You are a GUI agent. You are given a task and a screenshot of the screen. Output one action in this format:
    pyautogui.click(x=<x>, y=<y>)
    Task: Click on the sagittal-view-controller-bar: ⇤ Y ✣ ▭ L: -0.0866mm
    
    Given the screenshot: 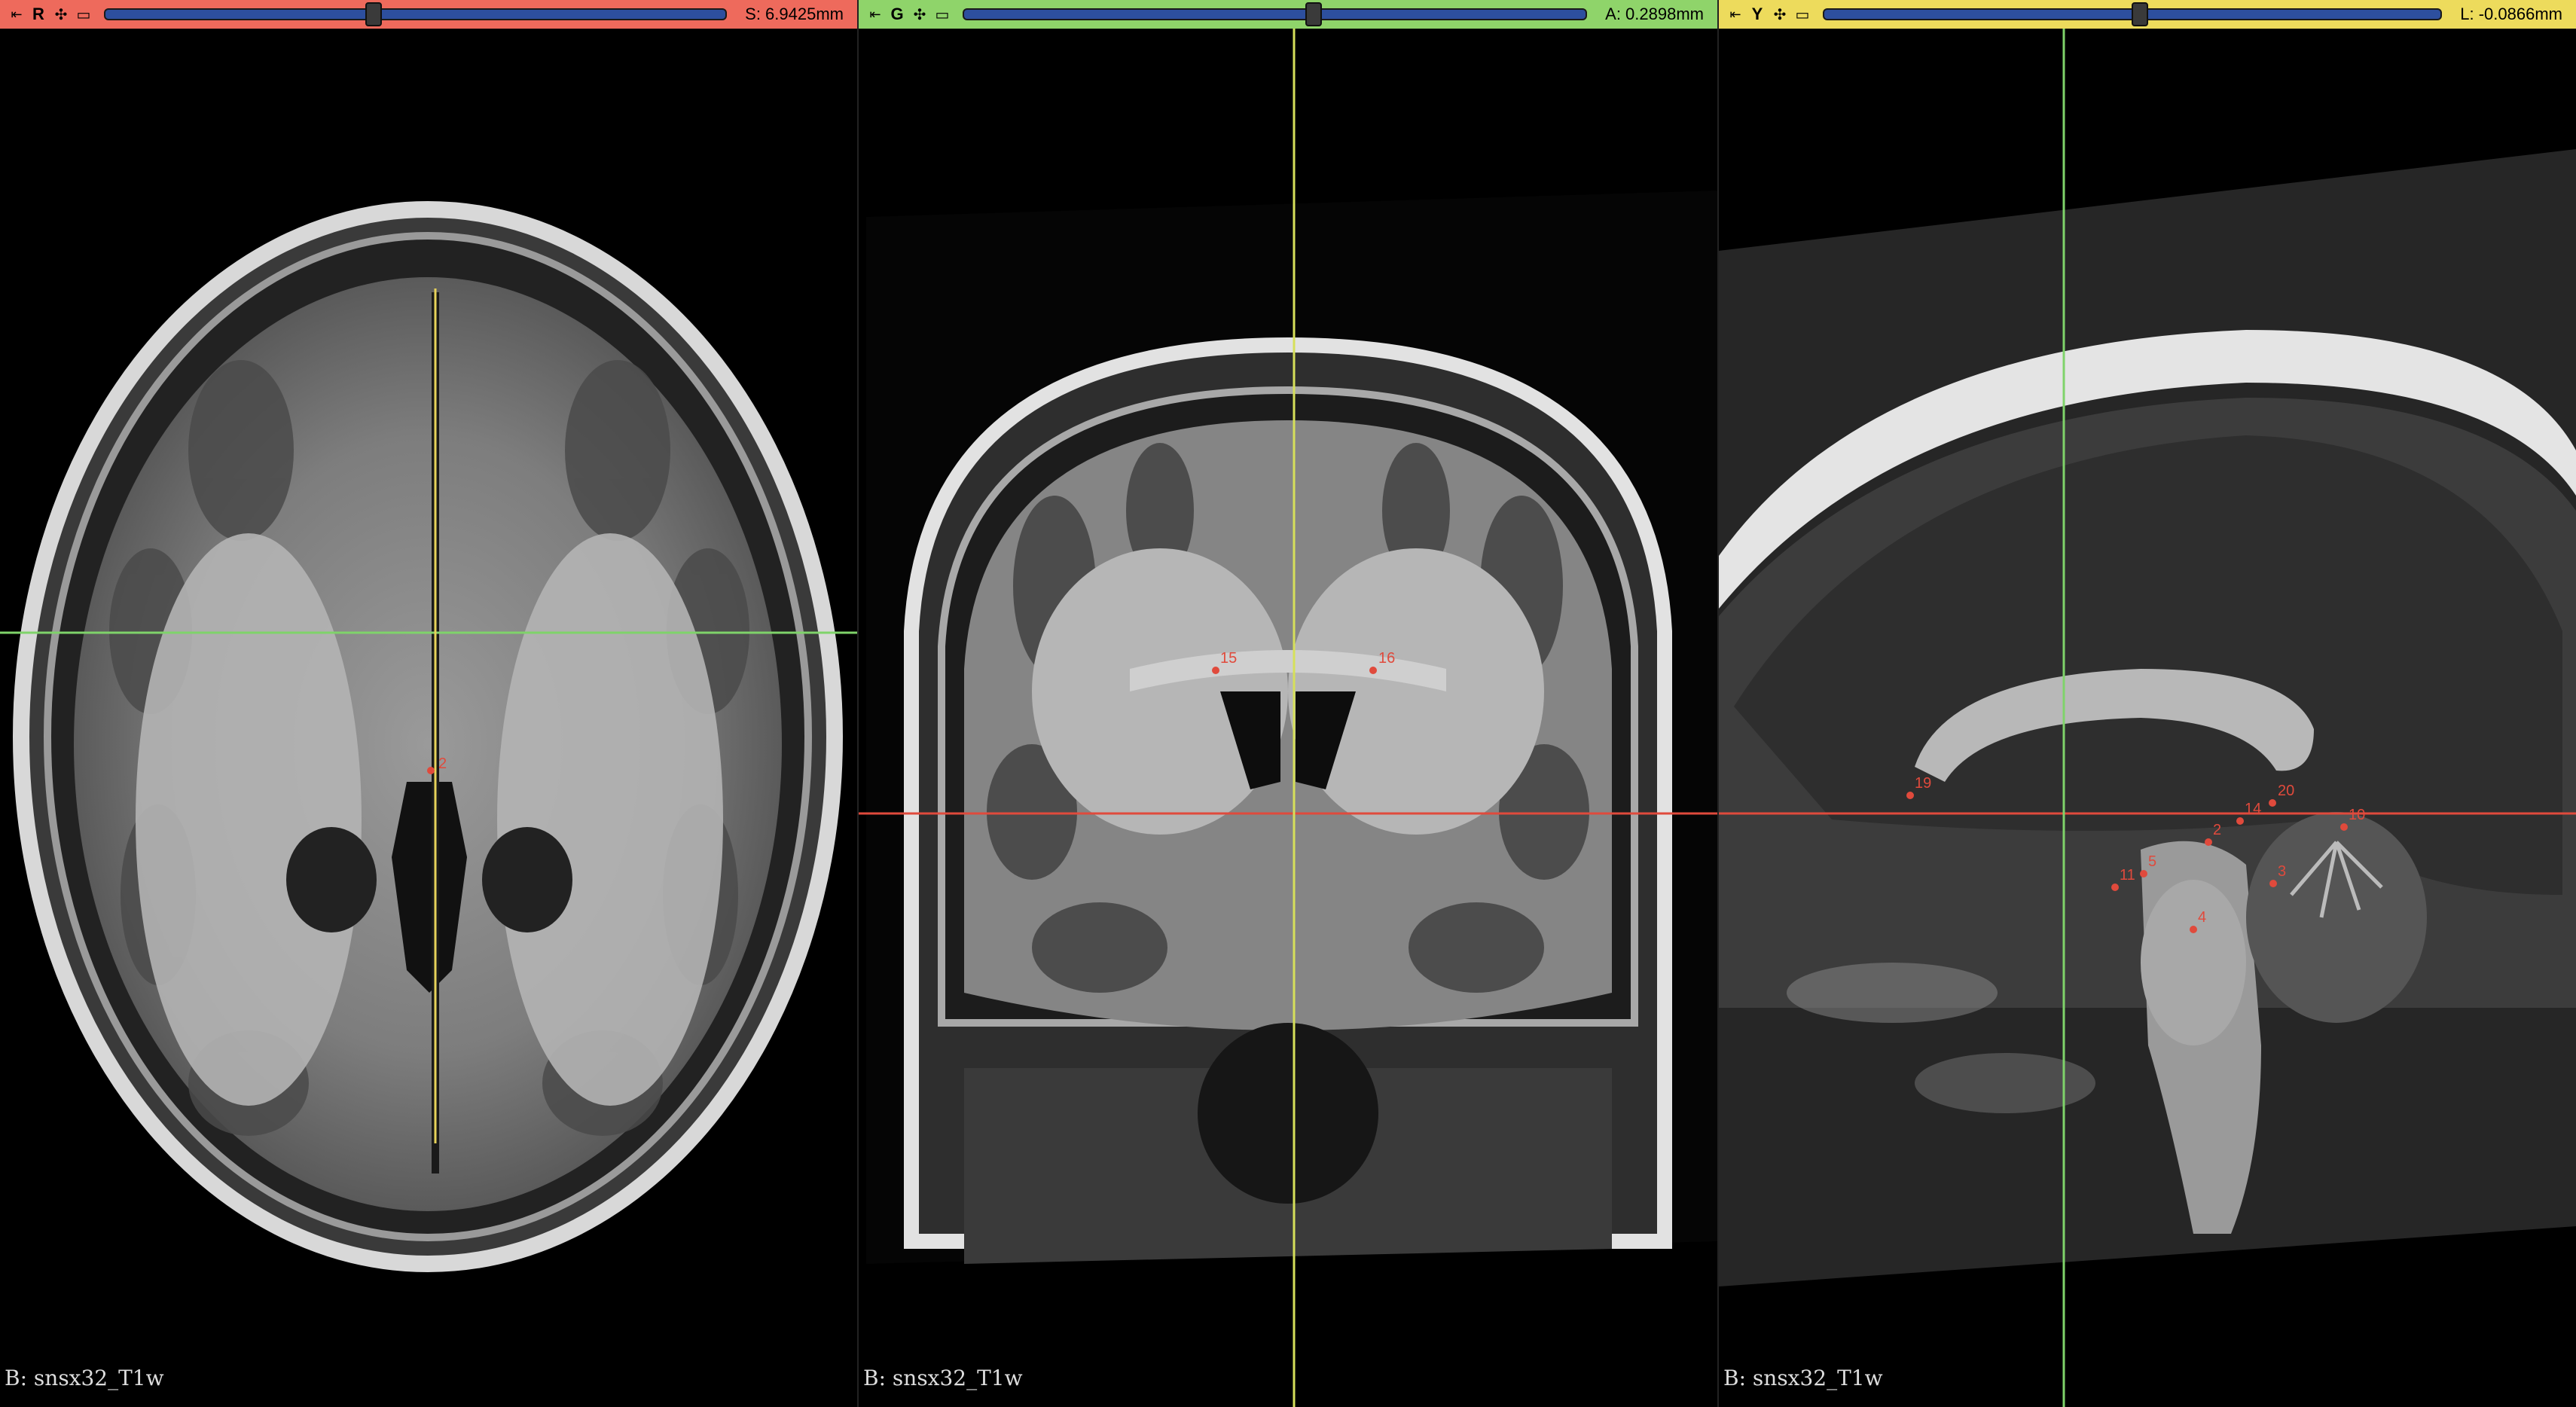 What is the action you would take?
    pyautogui.click(x=2148, y=15)
    